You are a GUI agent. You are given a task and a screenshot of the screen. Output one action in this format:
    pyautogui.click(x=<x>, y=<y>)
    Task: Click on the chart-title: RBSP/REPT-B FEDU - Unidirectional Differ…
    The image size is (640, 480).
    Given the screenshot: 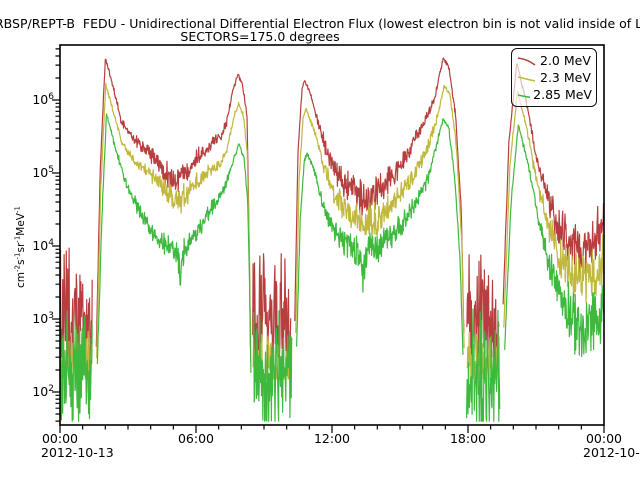 What is the action you would take?
    pyautogui.click(x=320, y=23)
    